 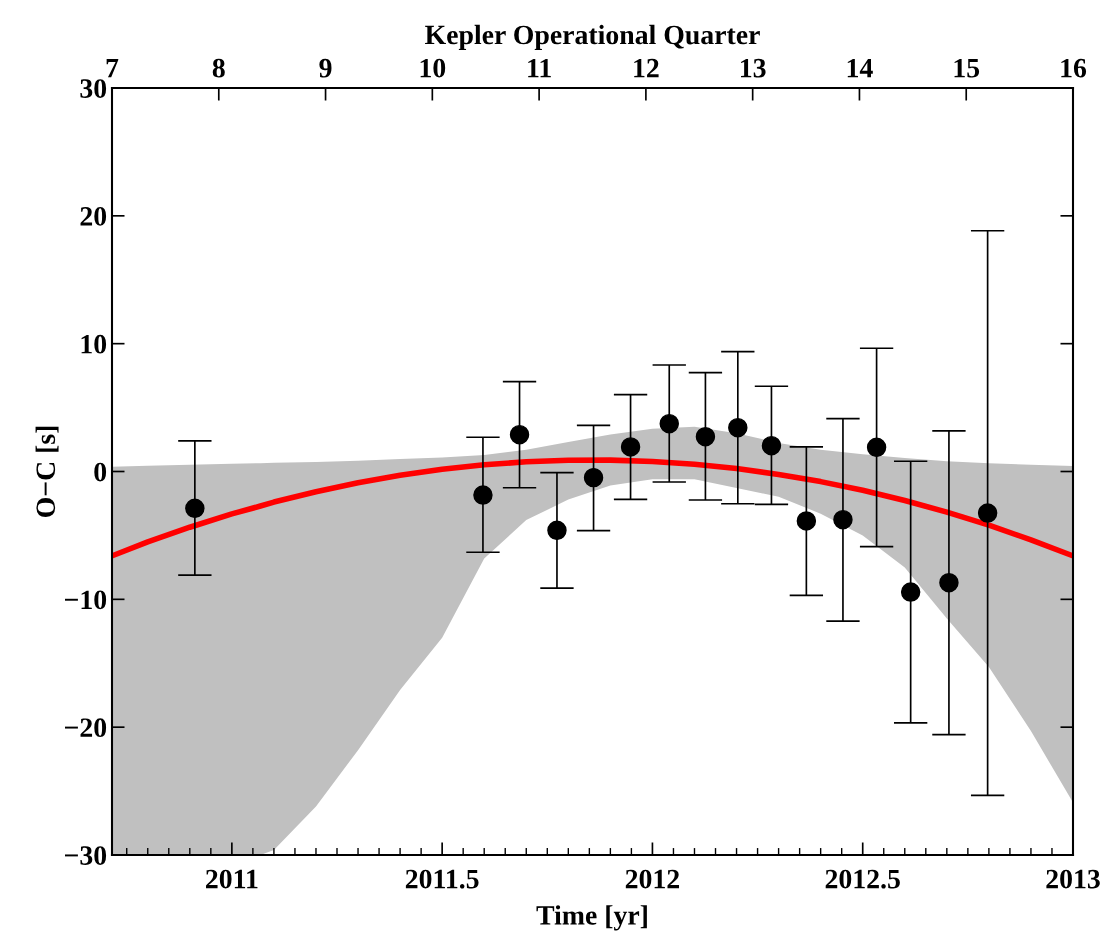 I want to click on x2-tick-label: 8, so click(x=218, y=68).